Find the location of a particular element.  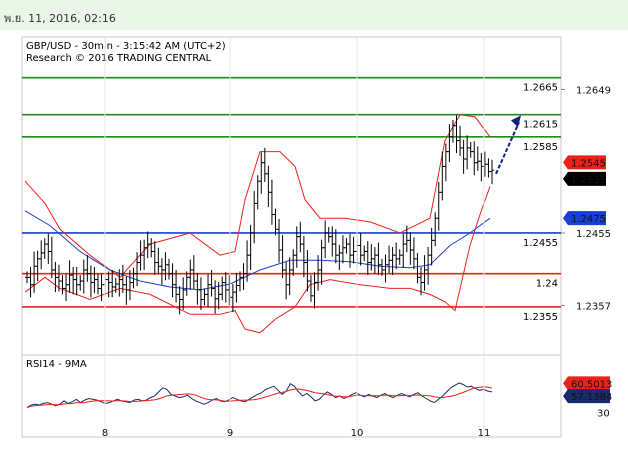

projection-arrow-head is located at coordinates (516, 121).